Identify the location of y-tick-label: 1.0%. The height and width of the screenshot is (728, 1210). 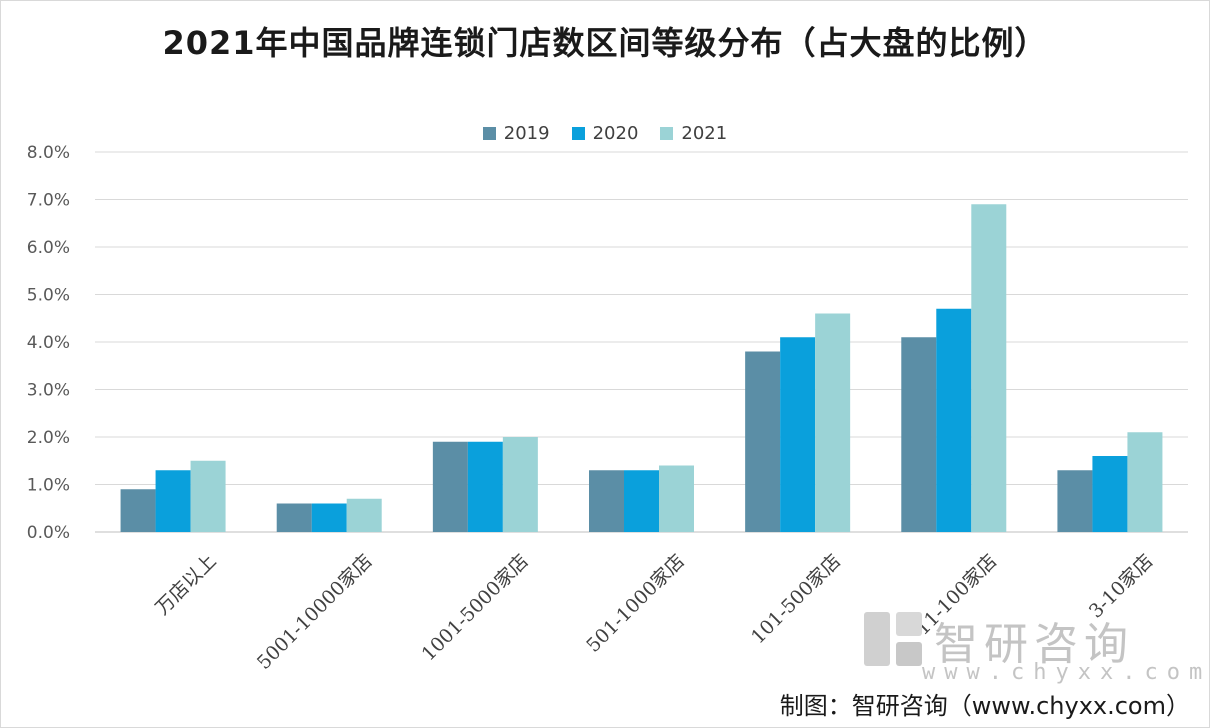
(48, 486).